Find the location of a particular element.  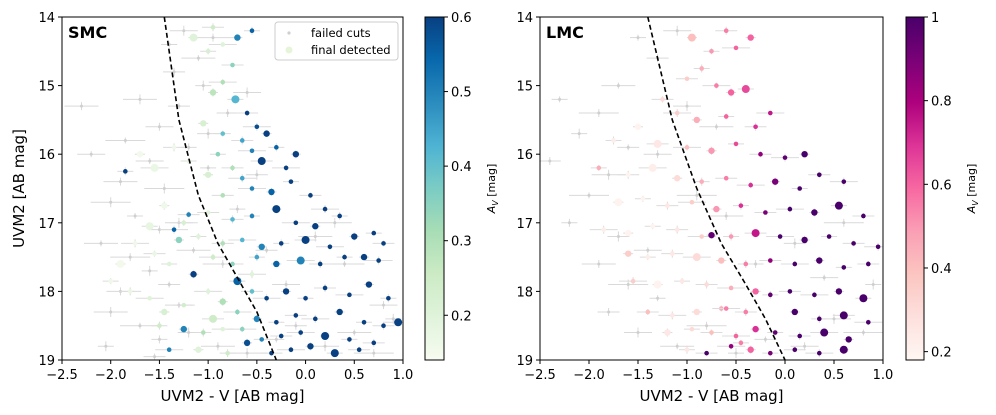

y-axis-label: UVM2 [AB mag] is located at coordinates (19, 188).